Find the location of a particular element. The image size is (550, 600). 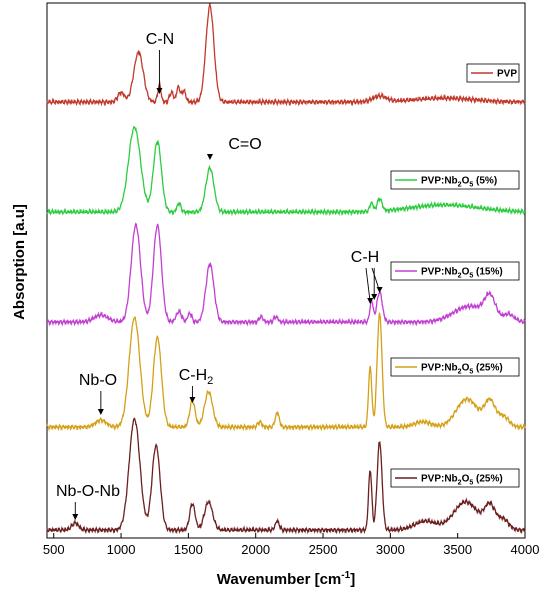

annotation-label: C-N is located at coordinates (160, 39).